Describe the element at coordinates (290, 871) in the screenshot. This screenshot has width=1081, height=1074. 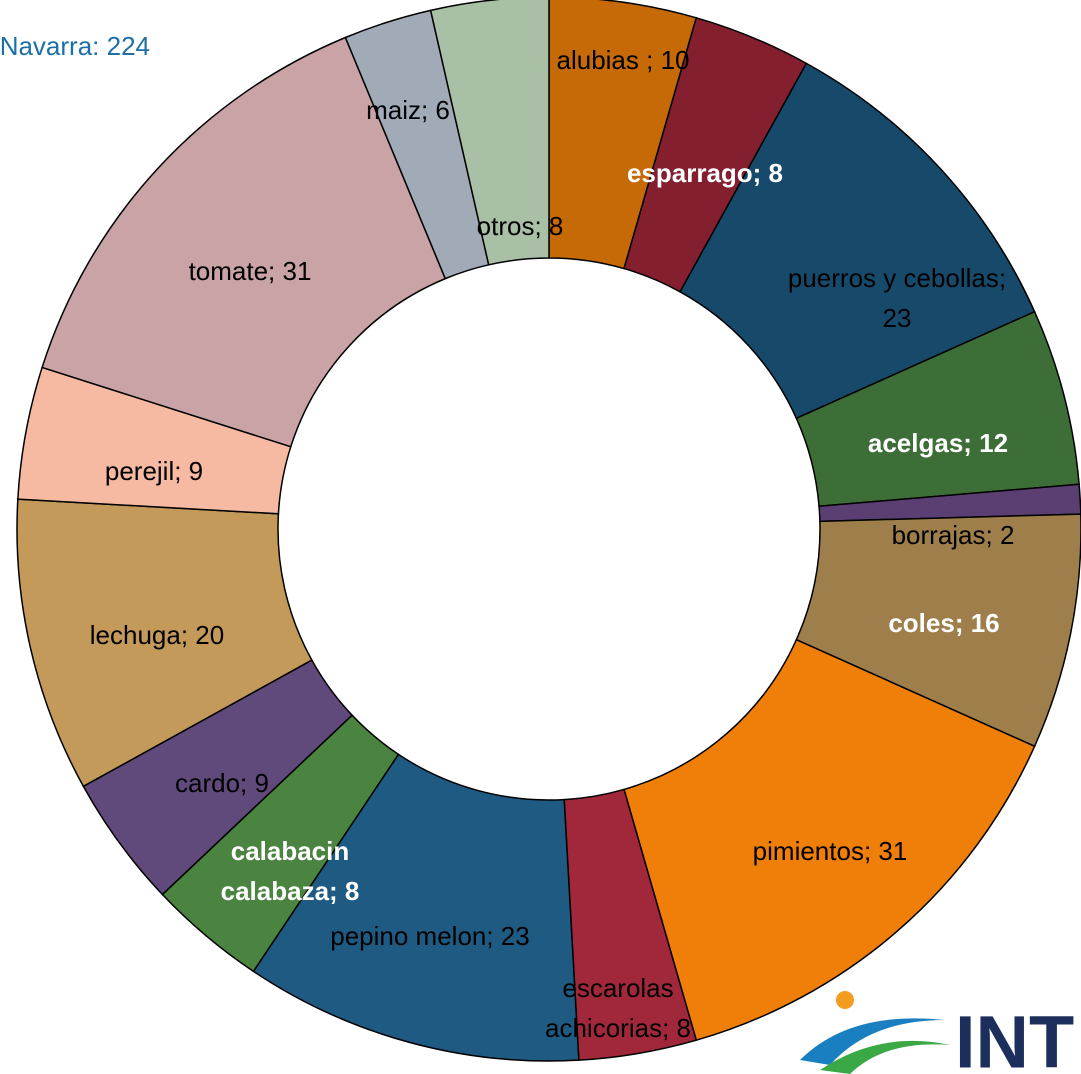
I see `data-label: calabacin calabaza; 8` at that location.